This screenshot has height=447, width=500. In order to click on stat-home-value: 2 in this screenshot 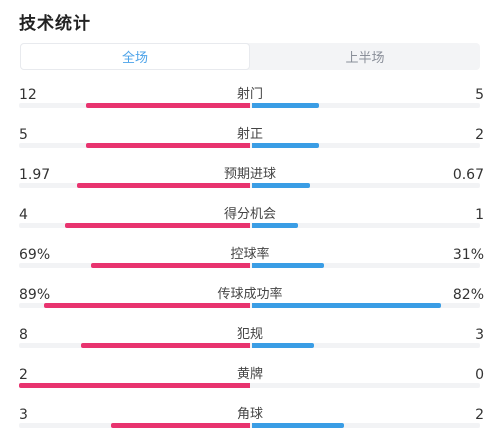, I will do `click(23, 375)`.